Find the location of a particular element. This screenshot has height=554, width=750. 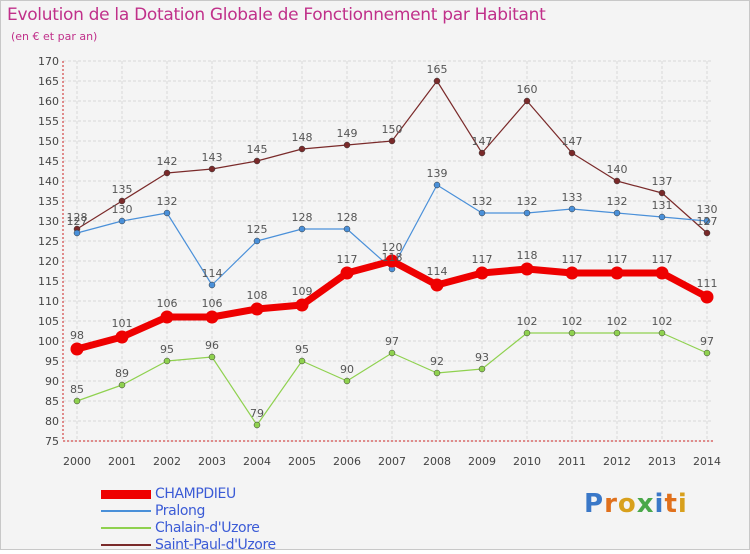

logo-letter: i is located at coordinates (682, 504).